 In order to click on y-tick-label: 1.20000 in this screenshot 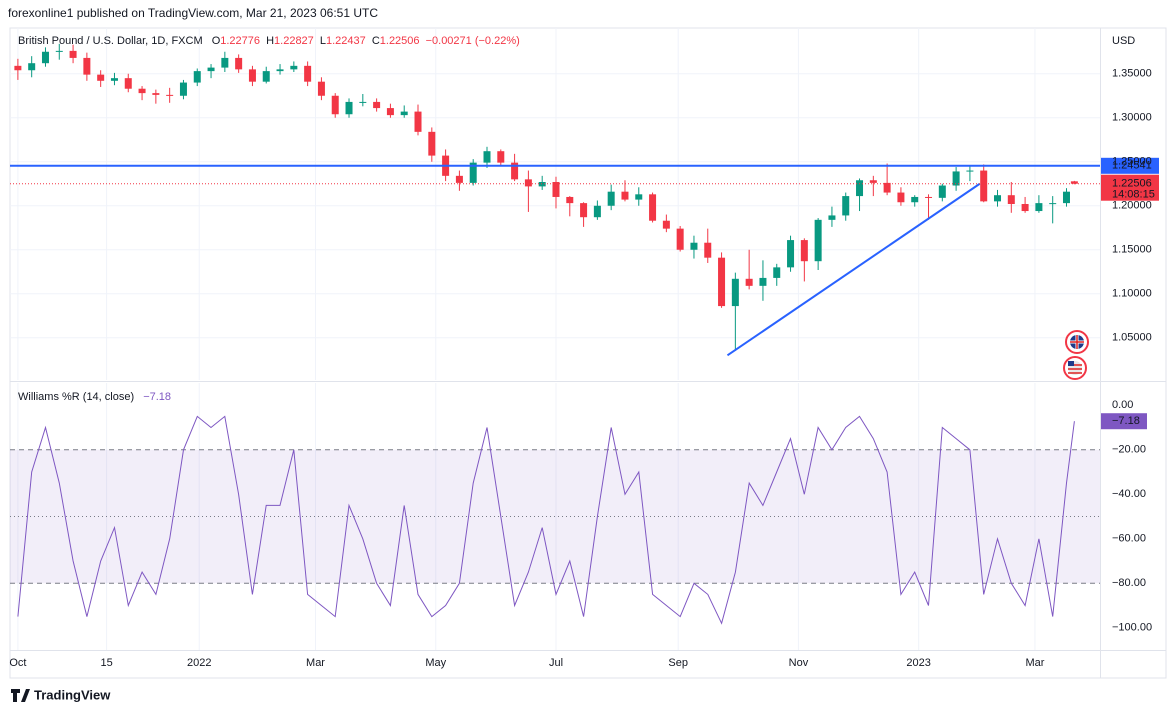, I will do `click(1132, 206)`.